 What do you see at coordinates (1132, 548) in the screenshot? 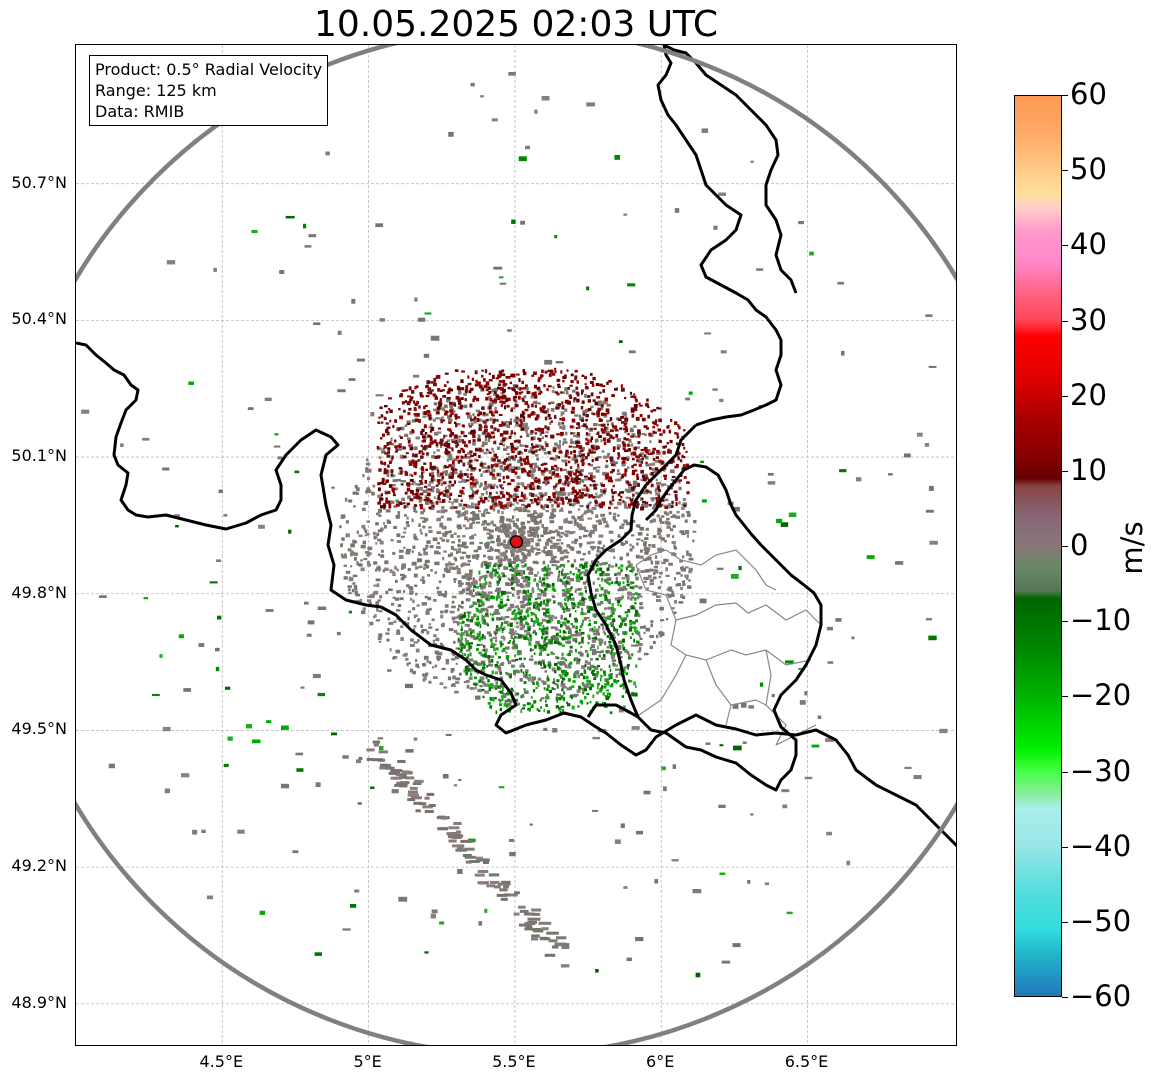
I see `colorbar-unit-label: m/s` at bounding box center [1132, 548].